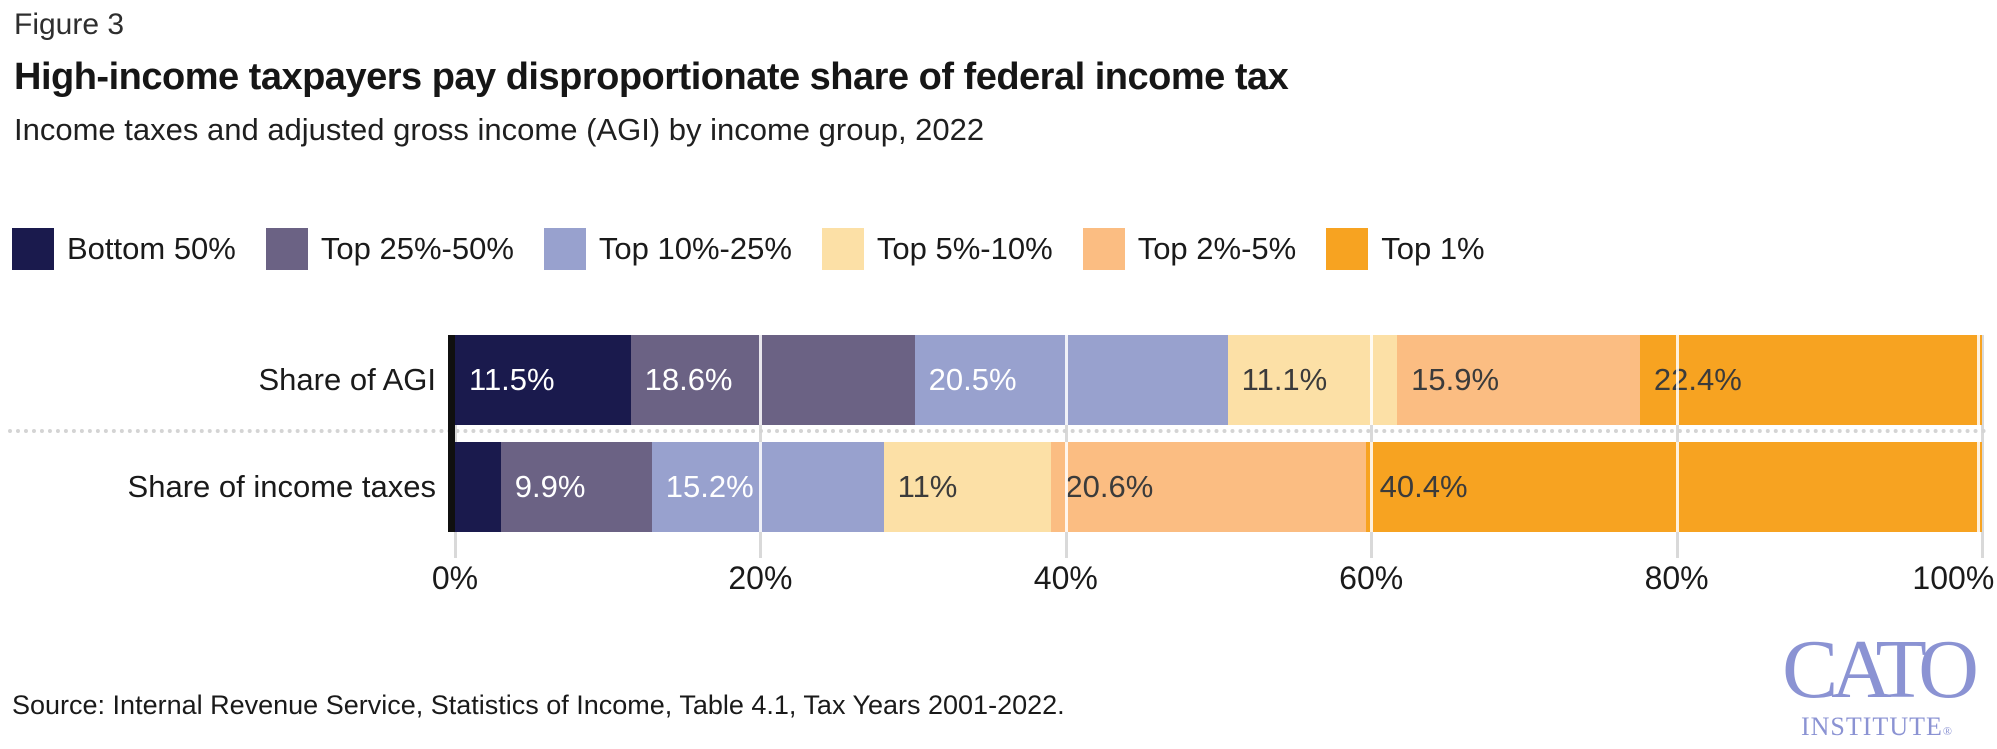  I want to click on bar-value-label: 11%, so click(927, 486).